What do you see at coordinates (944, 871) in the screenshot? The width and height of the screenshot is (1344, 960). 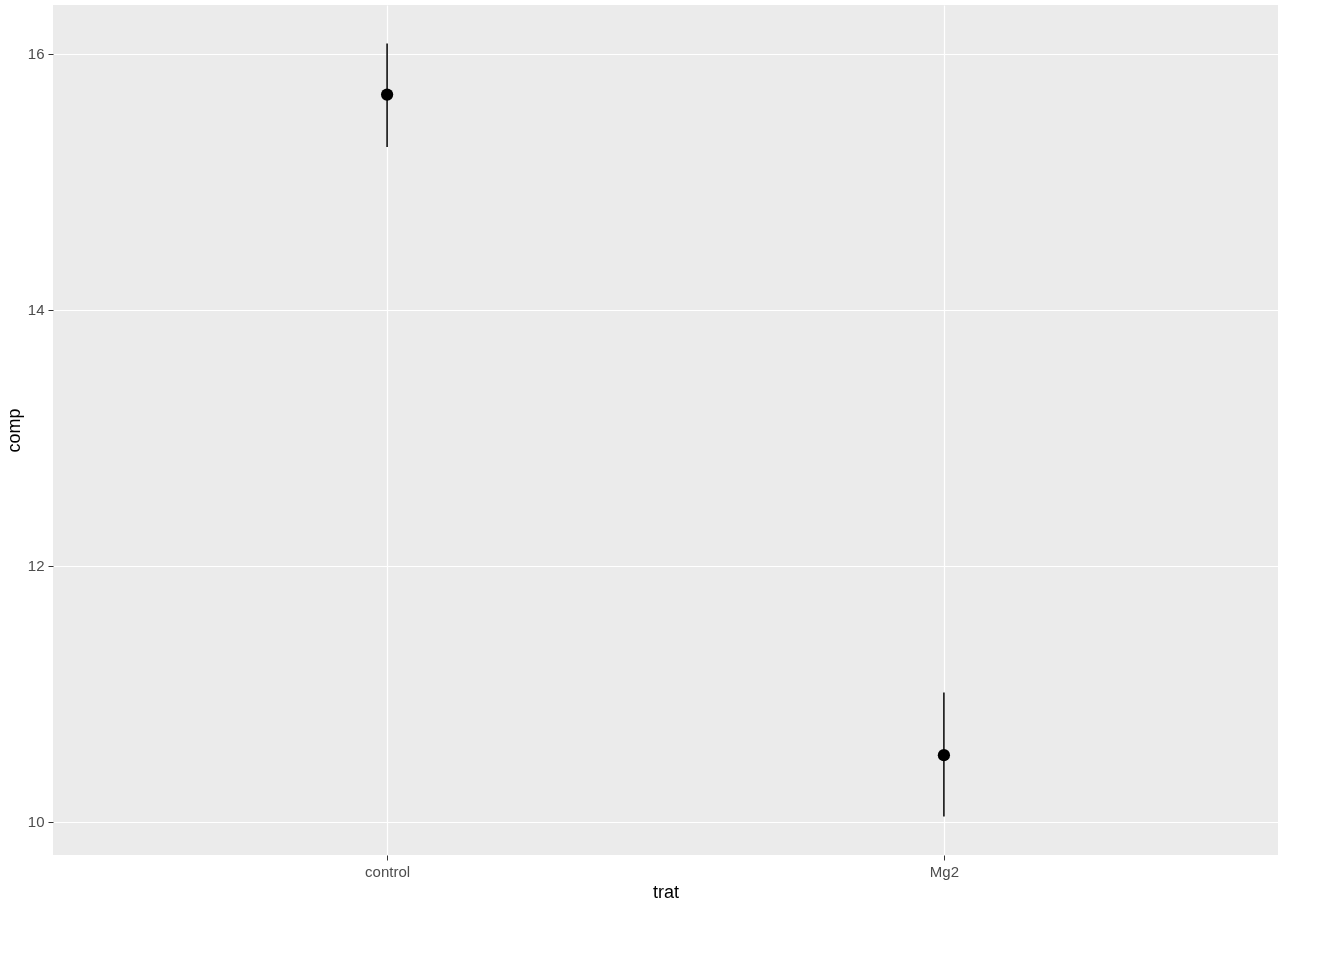 I see `x-tick-label: Mg2` at bounding box center [944, 871].